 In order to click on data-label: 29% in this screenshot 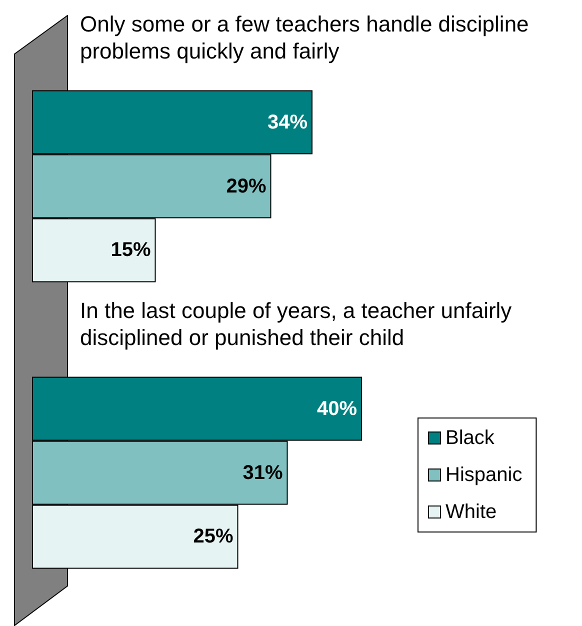, I will do `click(246, 186)`.